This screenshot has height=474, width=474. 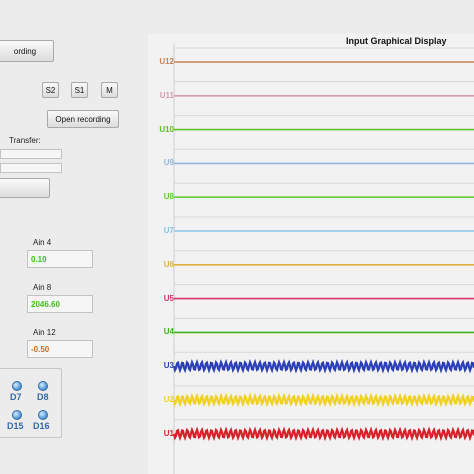 I want to click on channel-label-u8: U8, so click(x=168, y=197).